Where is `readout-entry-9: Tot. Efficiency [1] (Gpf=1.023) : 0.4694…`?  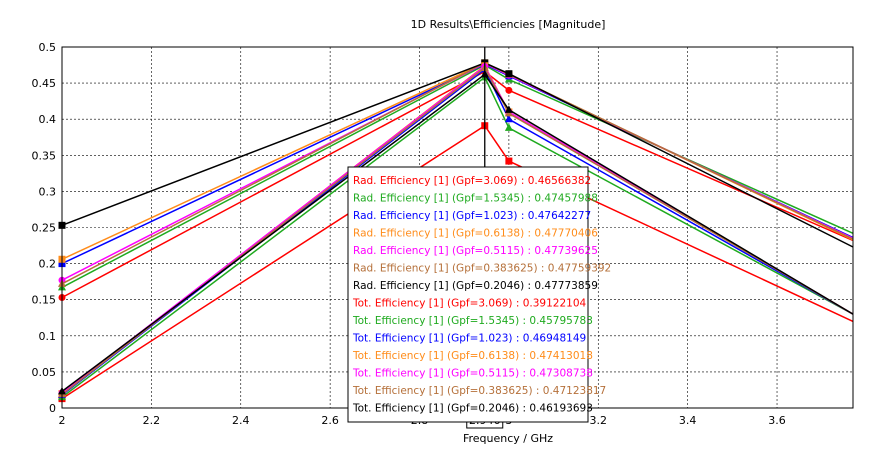
readout-entry-9: Tot. Efficiency [1] (Gpf=1.023) : 0.4694… is located at coordinates (469, 339).